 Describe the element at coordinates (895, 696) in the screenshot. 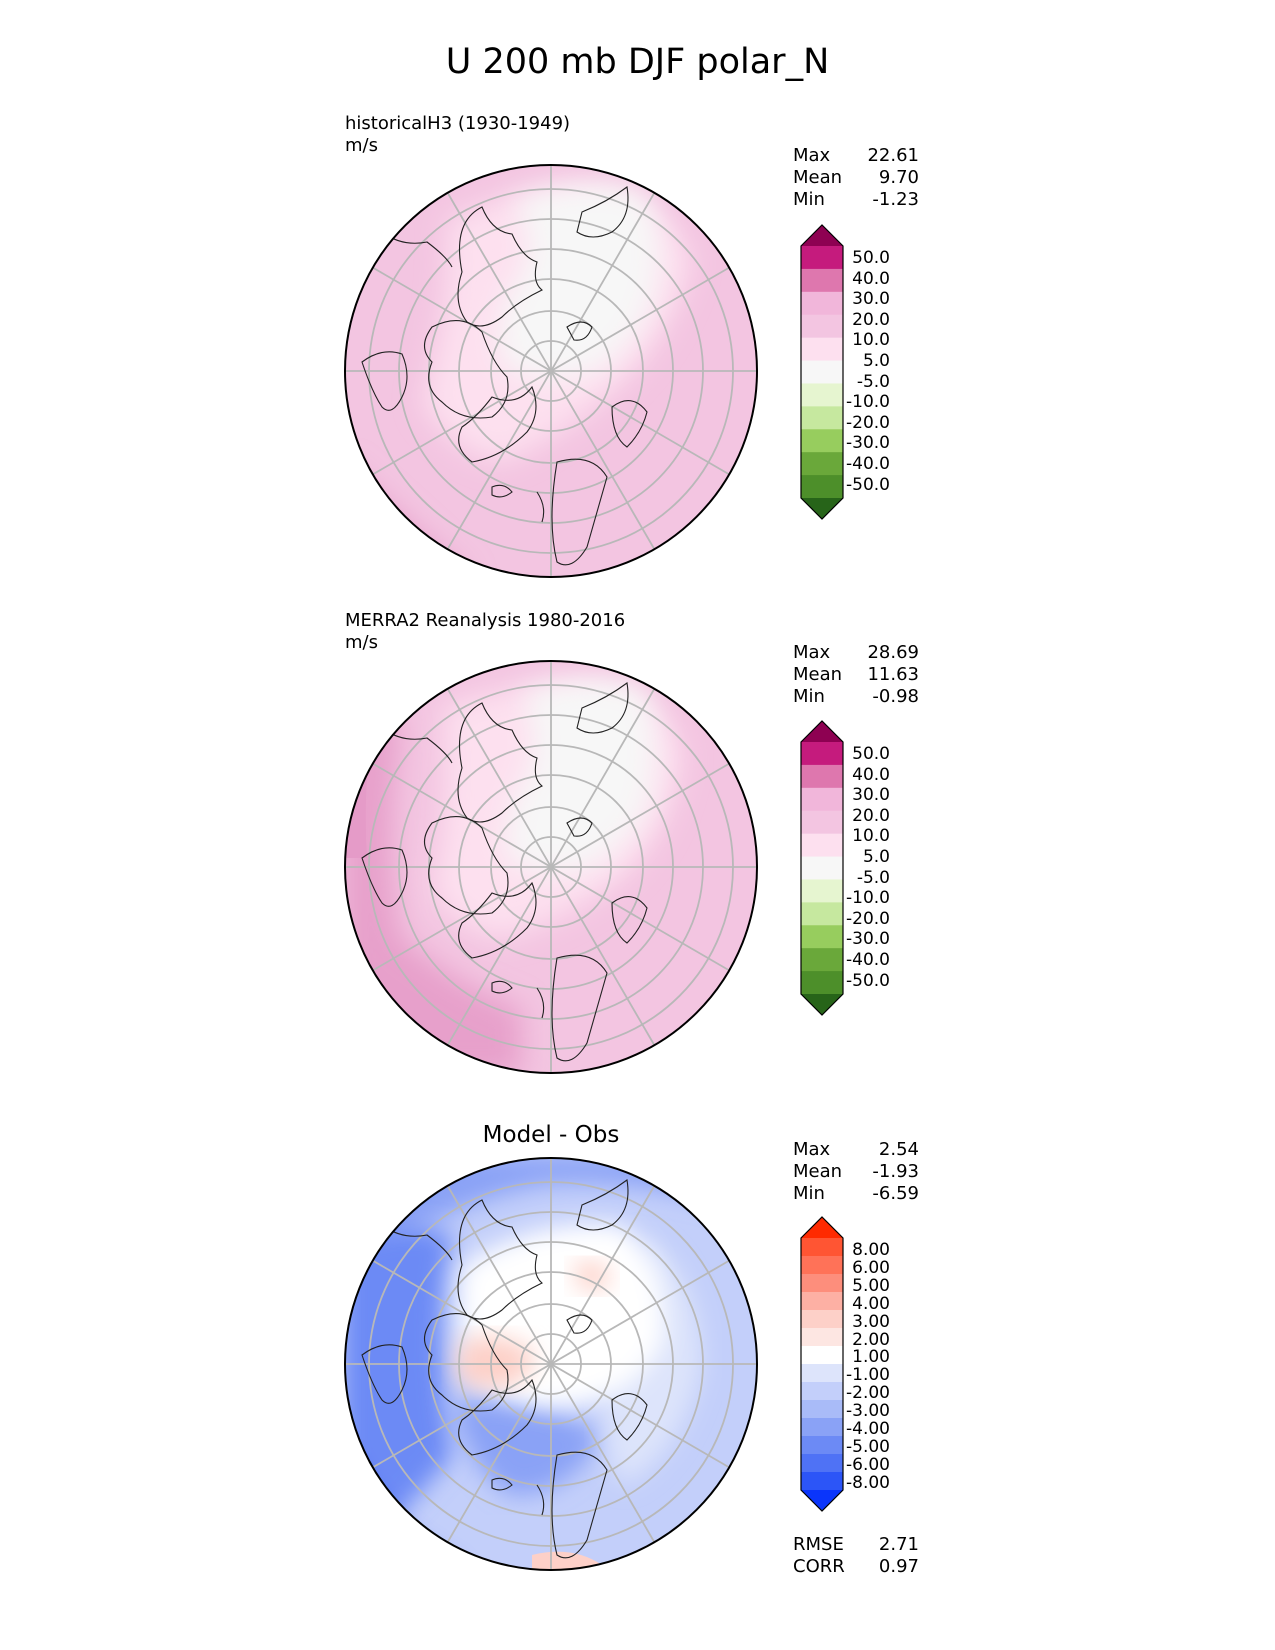

I see `panel2-min-value: -0.98` at that location.